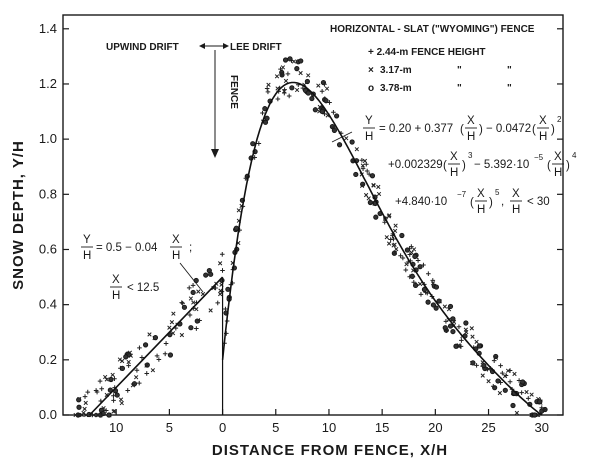 The height and width of the screenshot is (466, 591). I want to click on lee-p5-X: X, so click(481, 194).